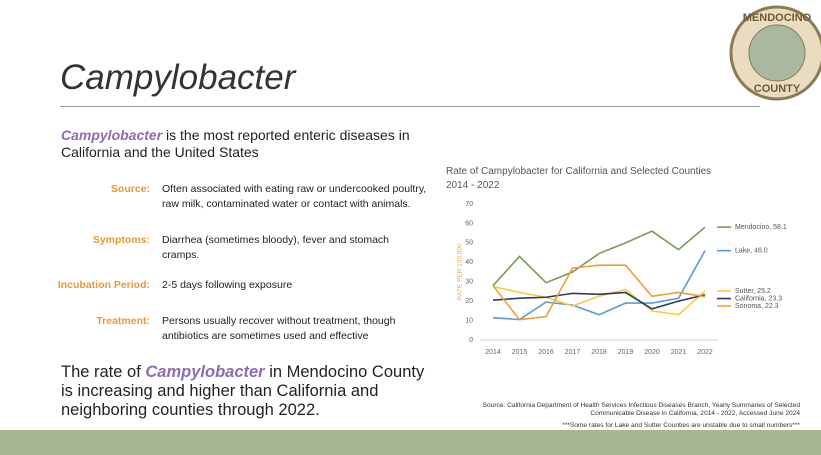 Image resolution: width=821 pixels, height=455 pixels. What do you see at coordinates (178, 77) in the screenshot?
I see `slide-title: Campylobacter` at bounding box center [178, 77].